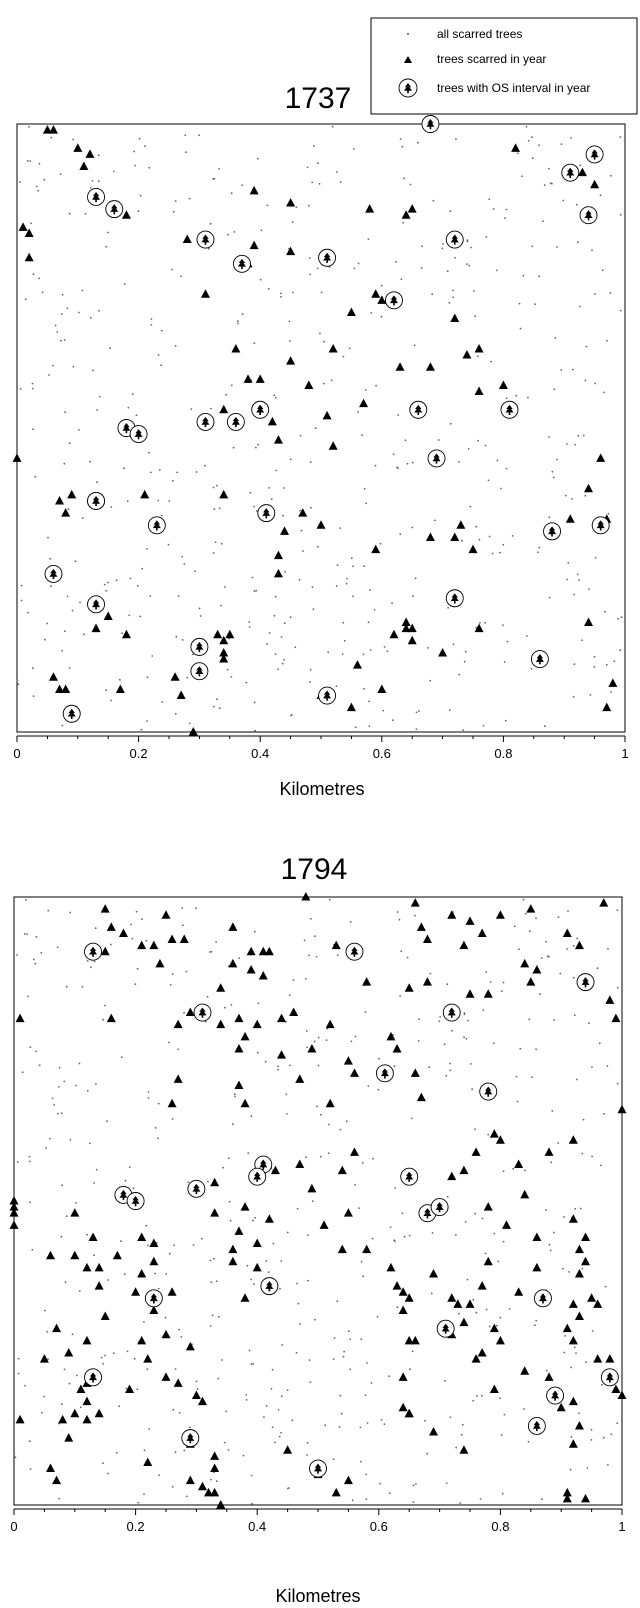 The image size is (640, 1608). I want to click on x-tick-label: 0.4, so click(257, 1526).